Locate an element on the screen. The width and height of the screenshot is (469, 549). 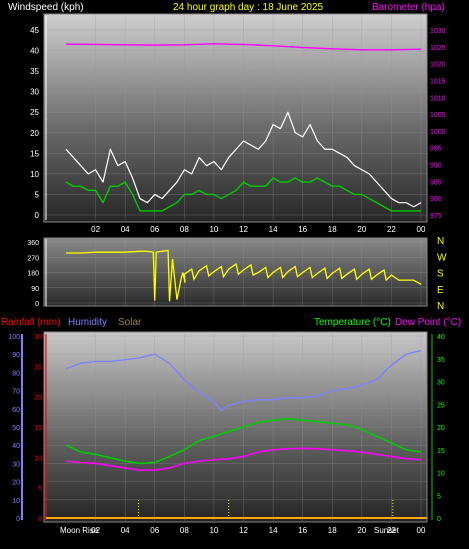
rain-y-tick-label: 15 is located at coordinates (38, 428).